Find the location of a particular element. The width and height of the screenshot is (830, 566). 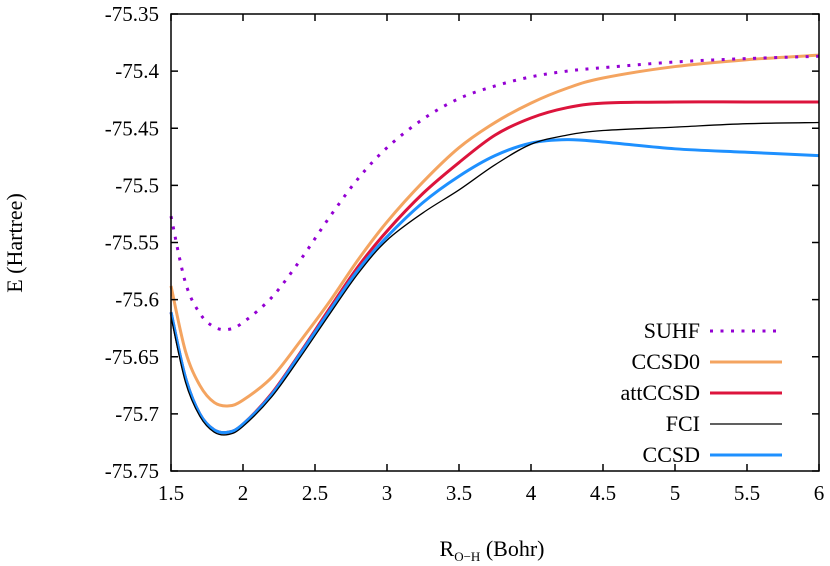

legend-entry-attccsd: attCCSD is located at coordinates (701, 392).